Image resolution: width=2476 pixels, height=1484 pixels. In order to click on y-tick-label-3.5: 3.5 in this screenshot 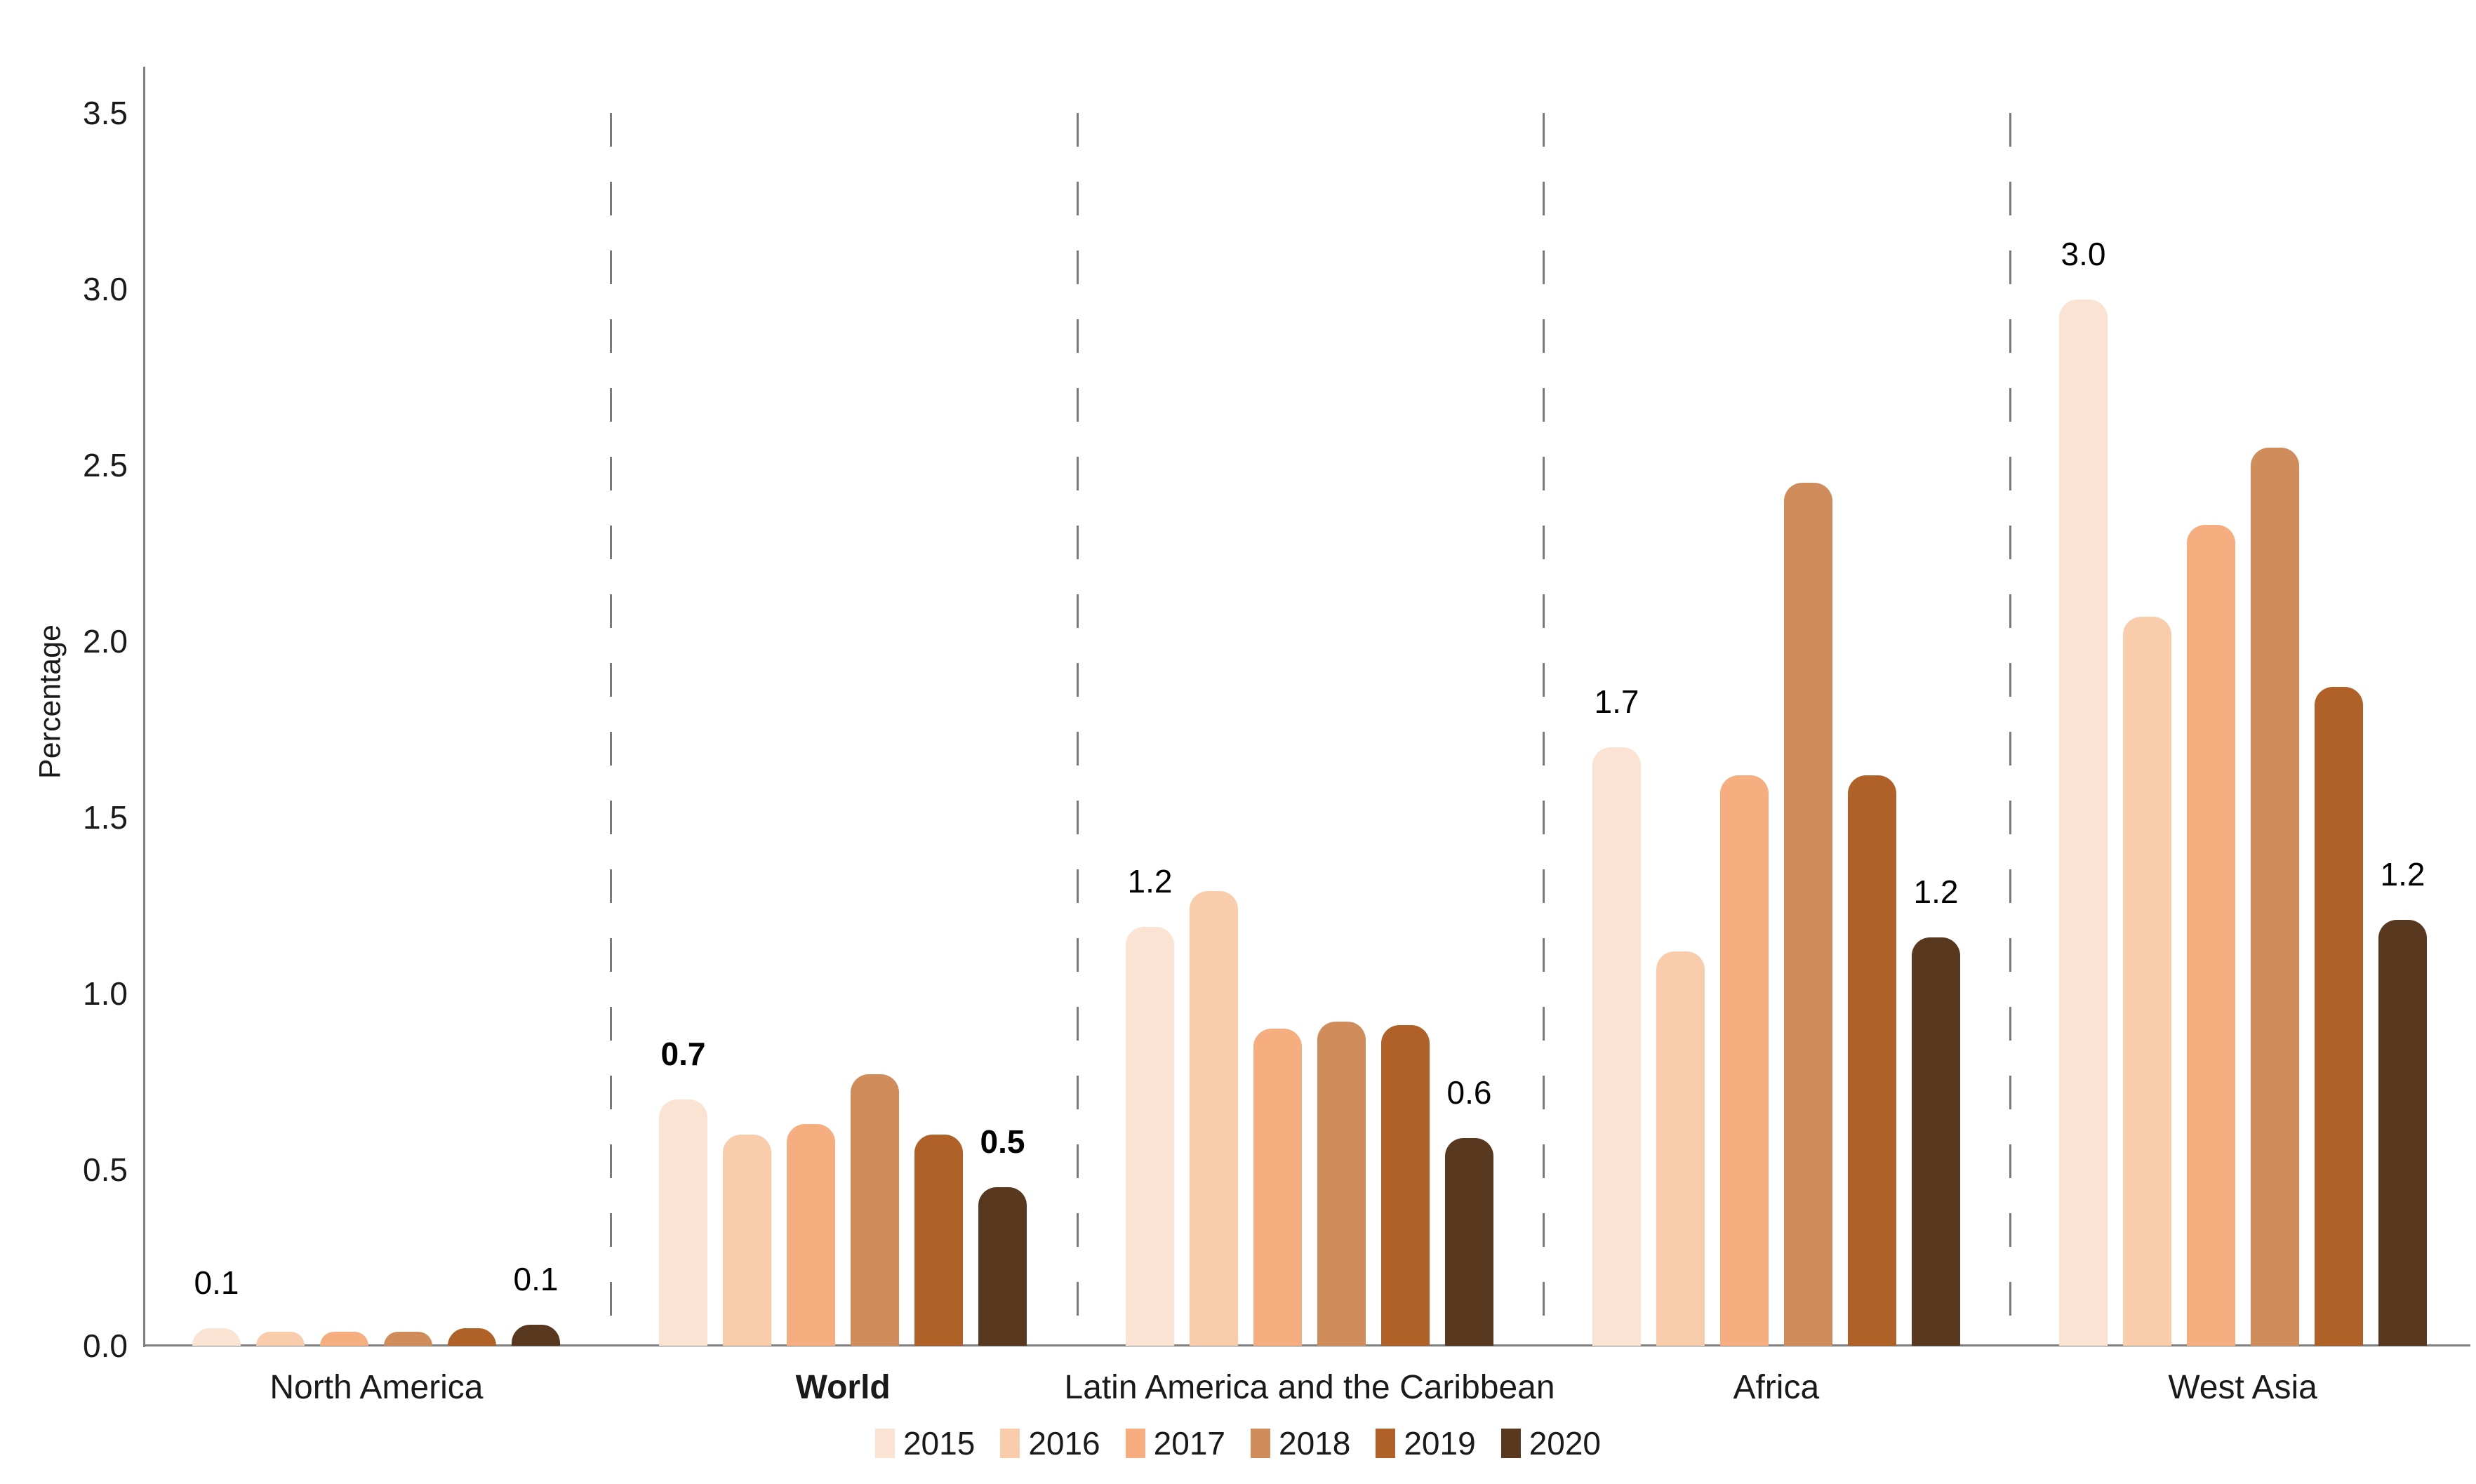, I will do `click(105, 113)`.